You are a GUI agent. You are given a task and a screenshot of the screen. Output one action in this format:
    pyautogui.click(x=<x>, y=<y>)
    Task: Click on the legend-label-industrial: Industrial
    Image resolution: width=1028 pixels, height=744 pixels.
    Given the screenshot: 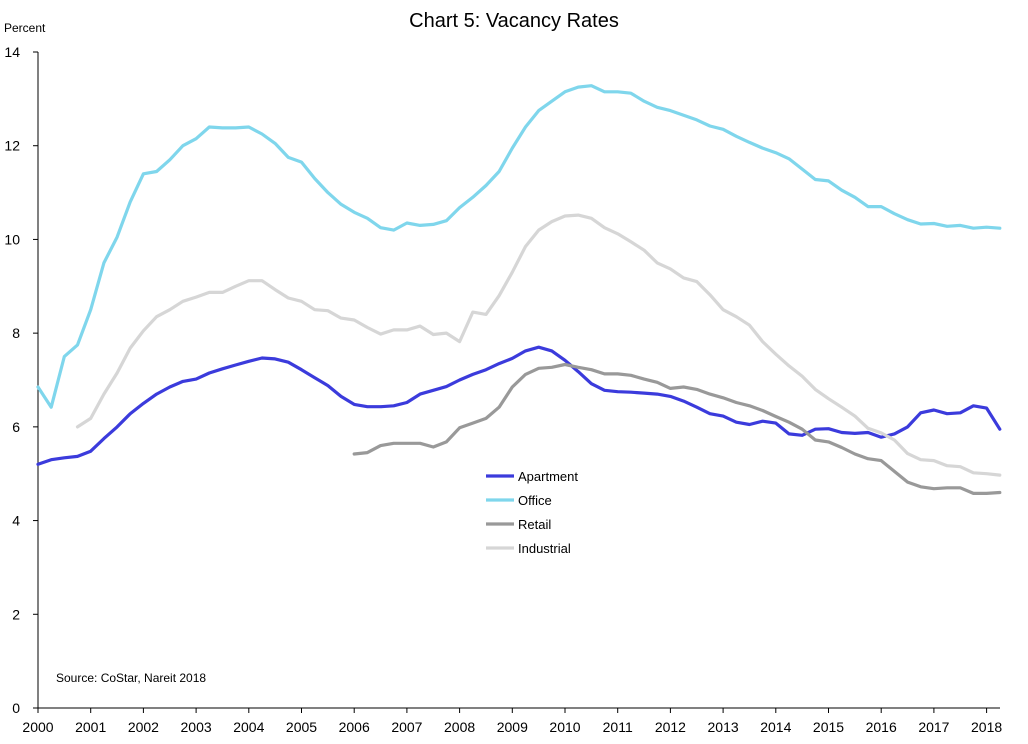 What is the action you would take?
    pyautogui.click(x=544, y=548)
    